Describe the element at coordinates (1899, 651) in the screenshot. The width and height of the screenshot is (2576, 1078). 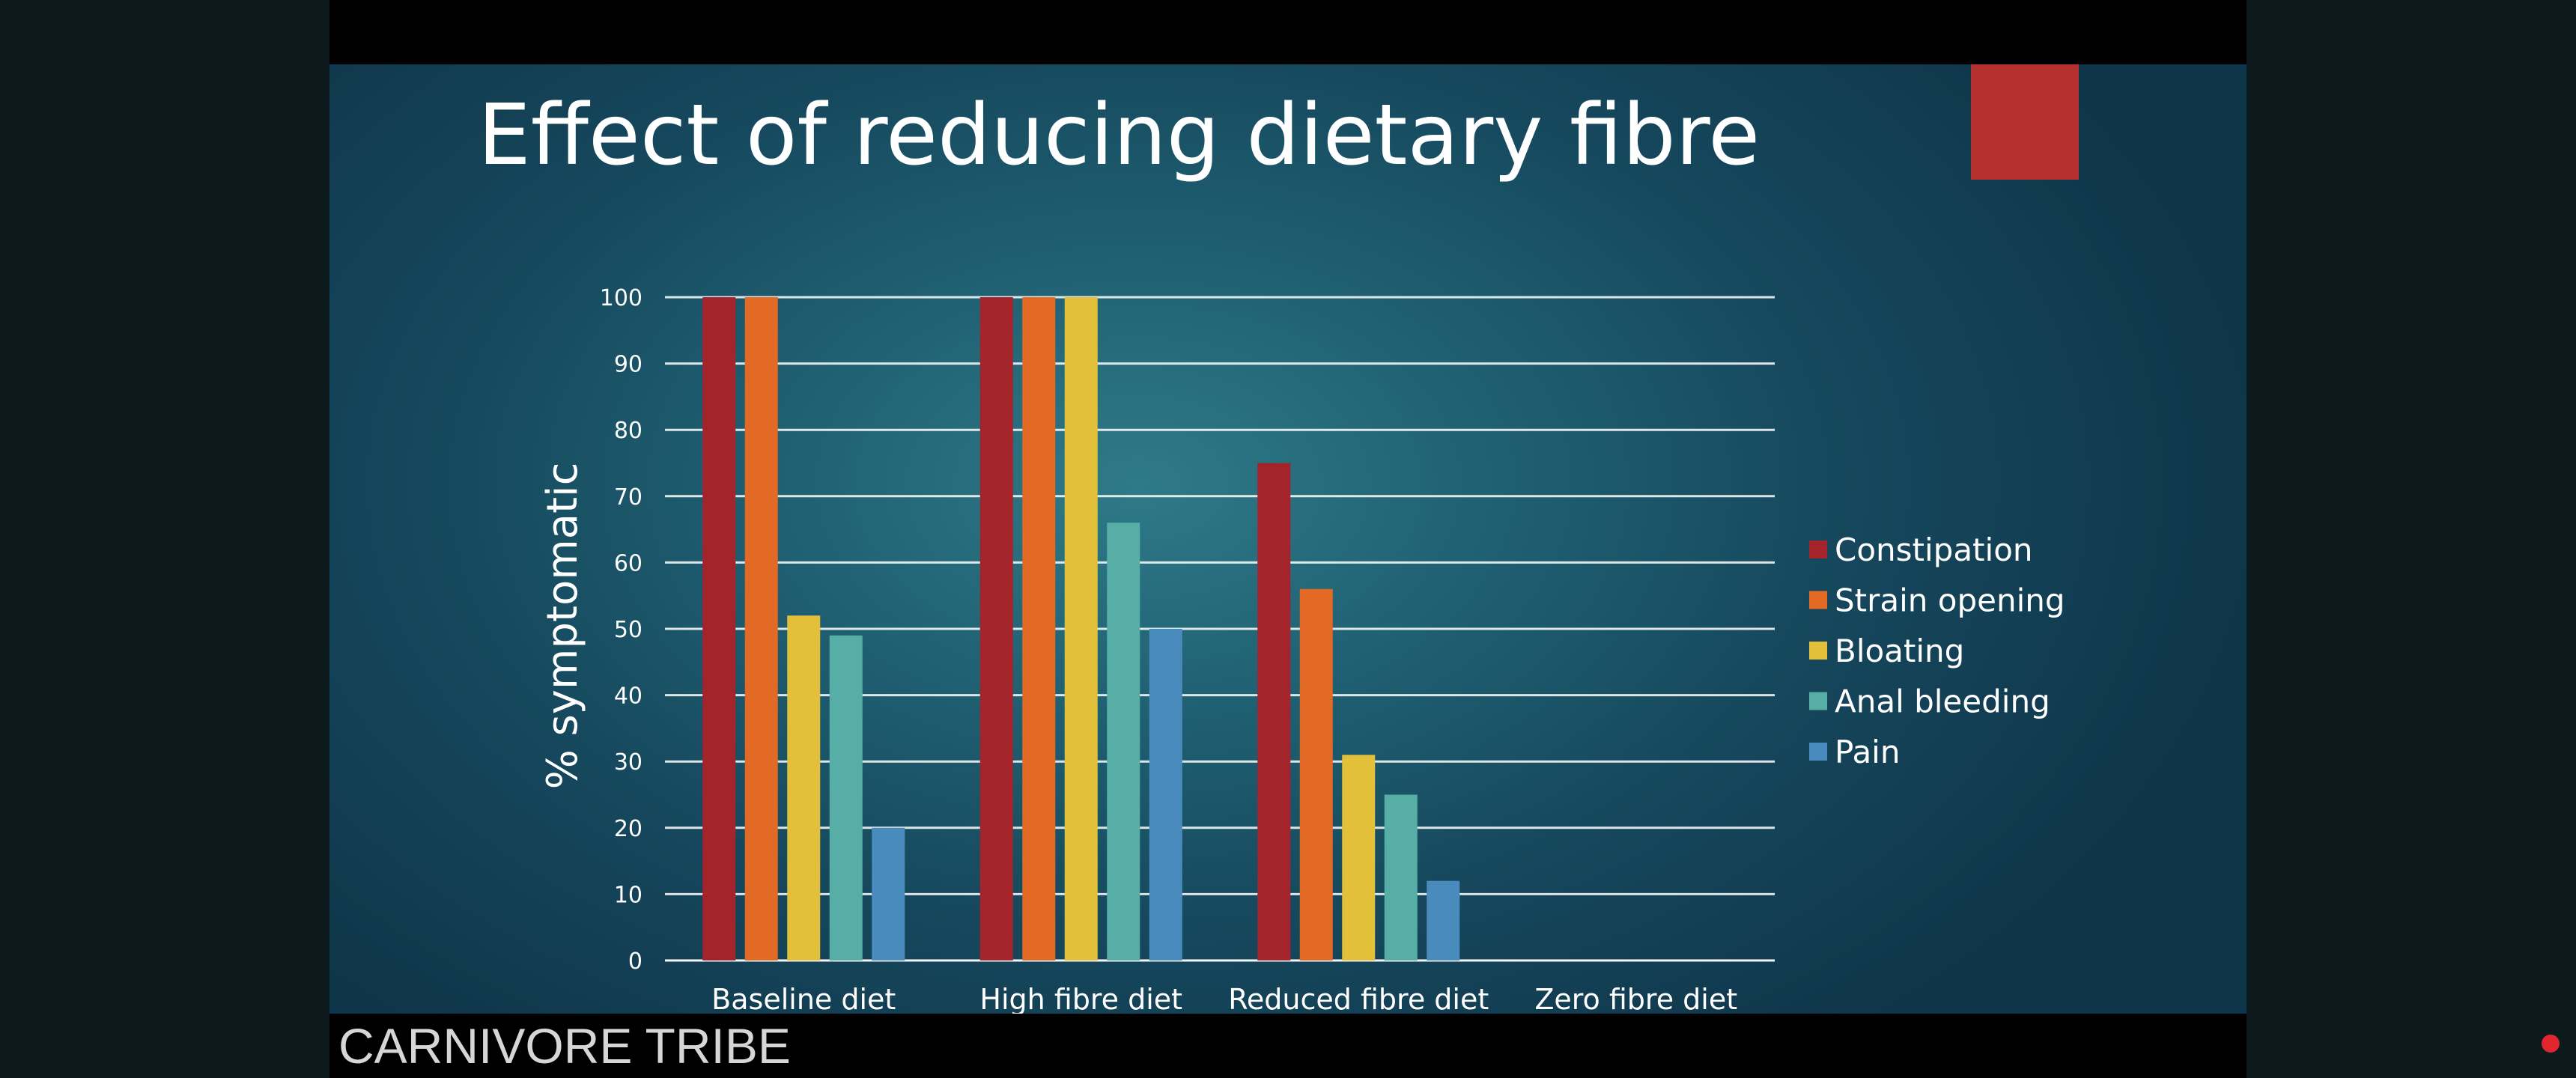
I see `legend-label: Bloating` at that location.